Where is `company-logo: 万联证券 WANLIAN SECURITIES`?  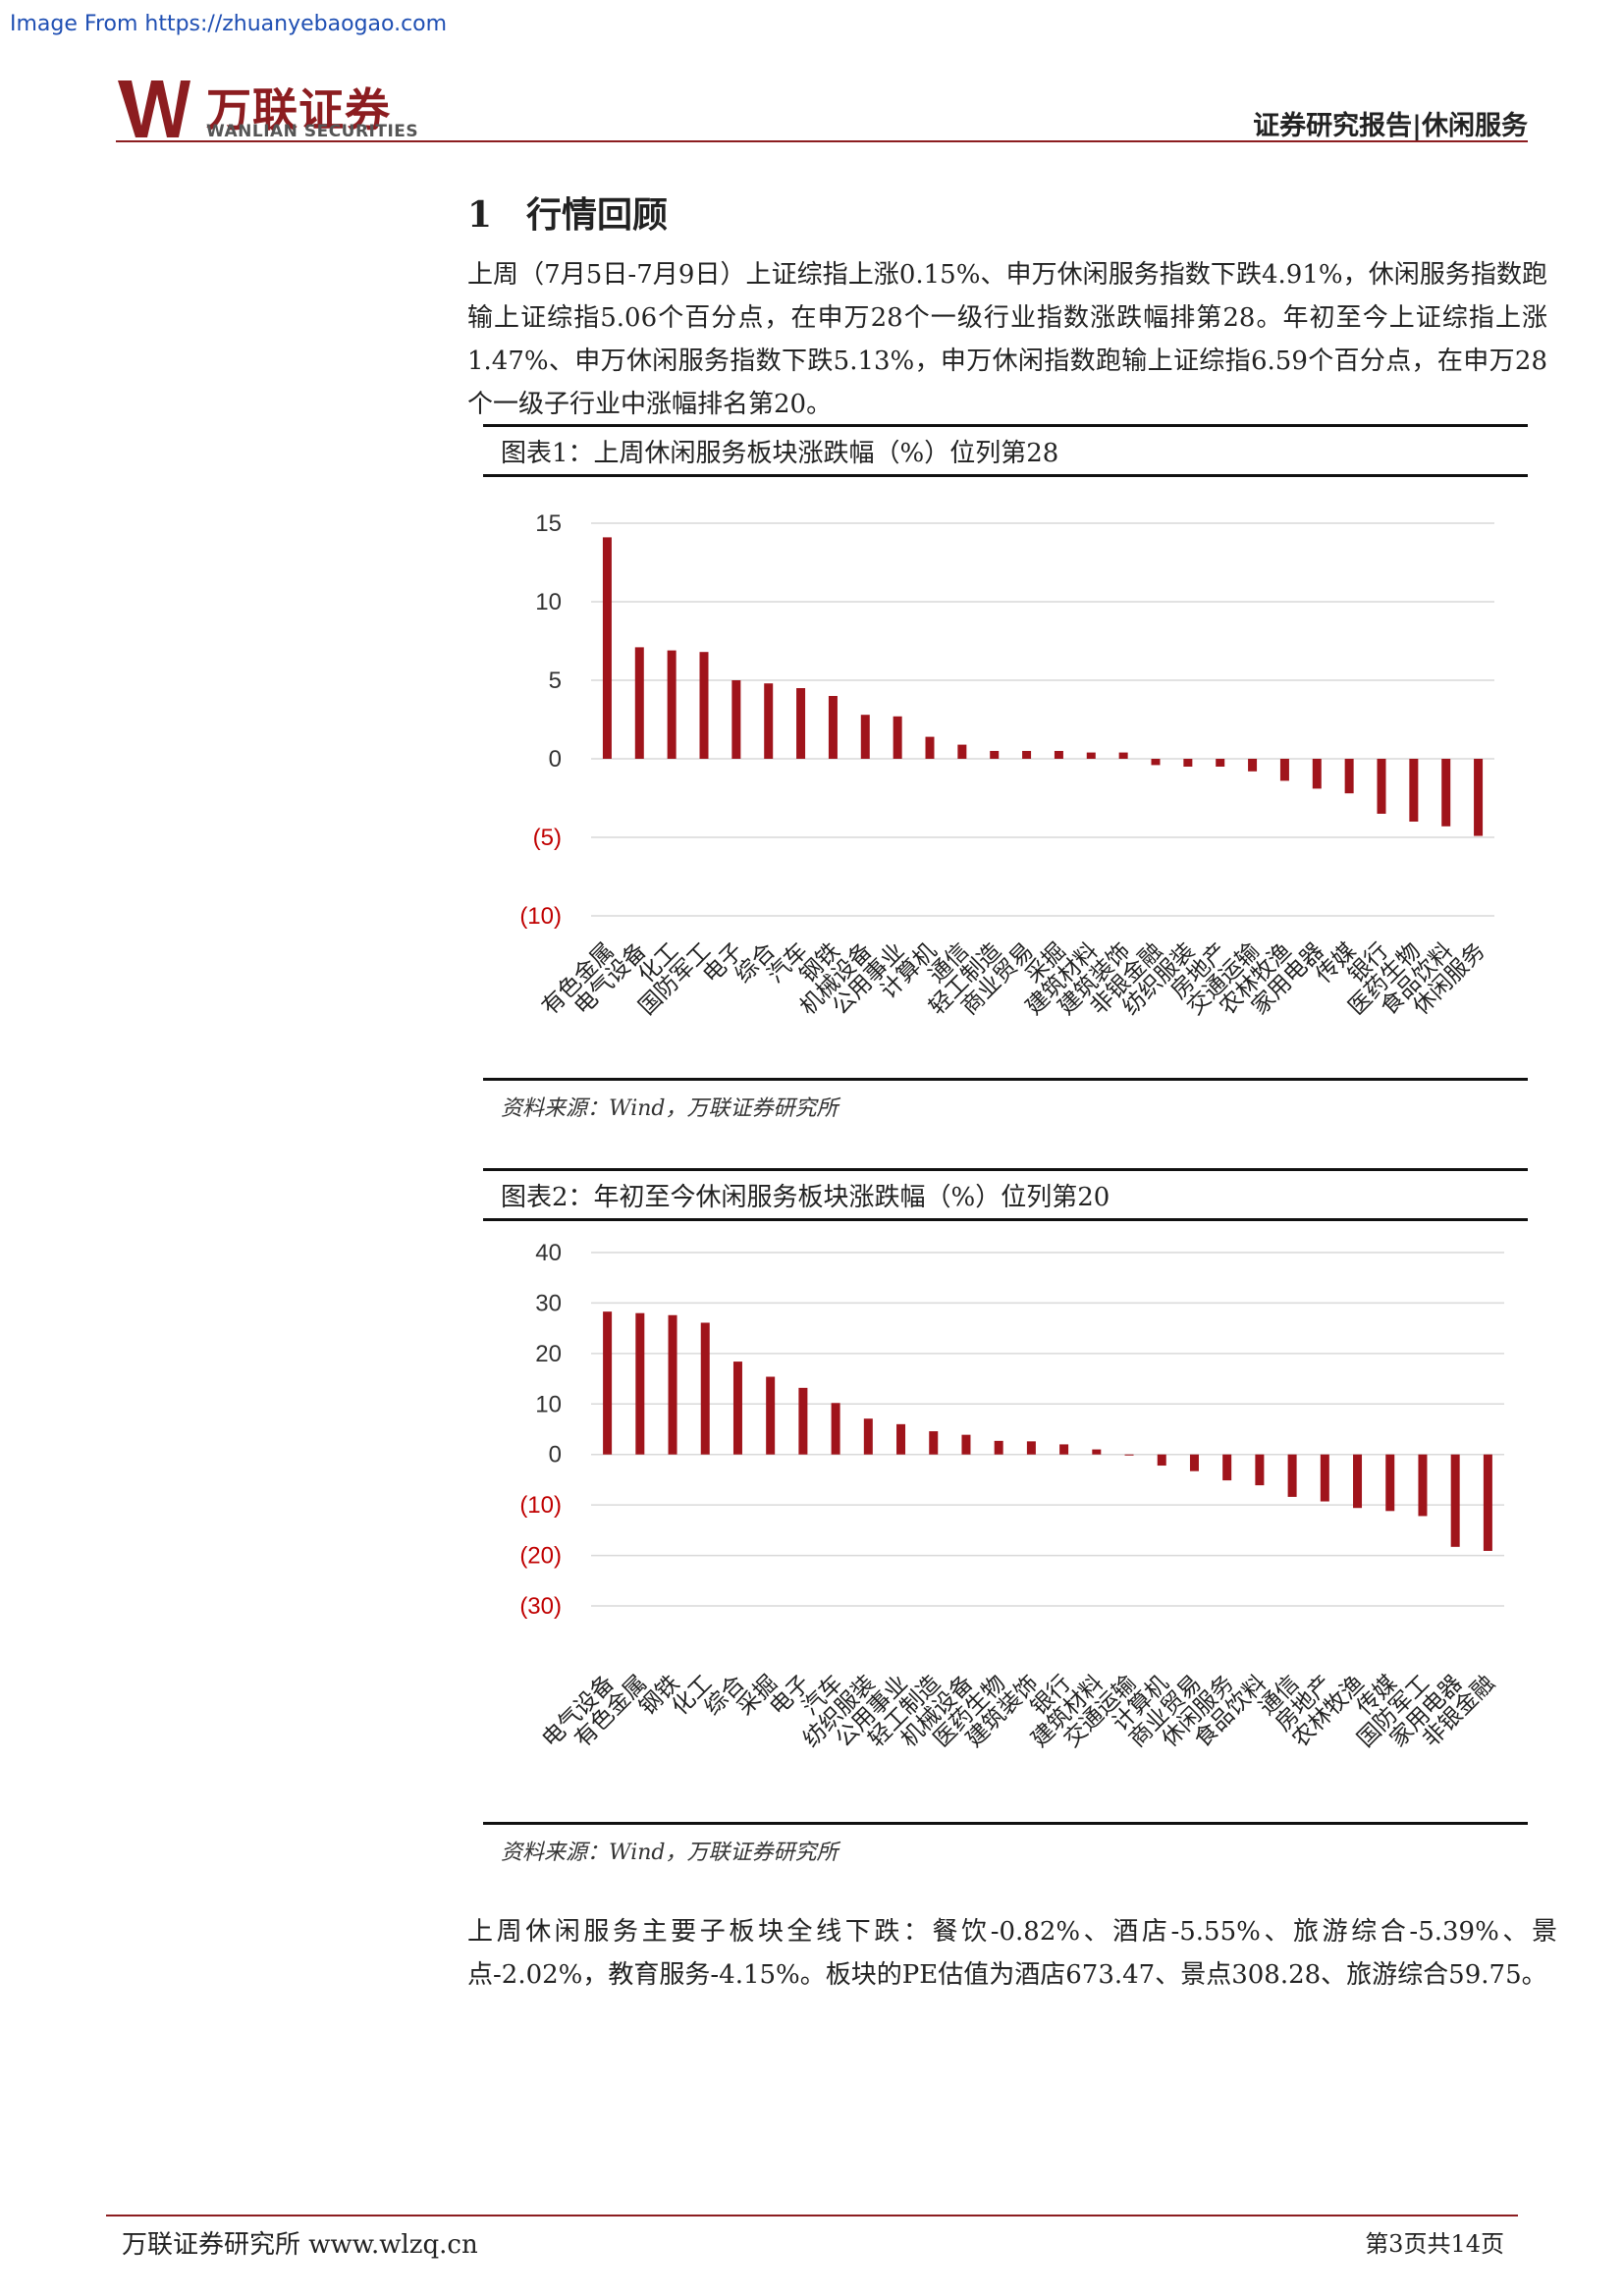 company-logo: 万联证券 WANLIAN SECURITIES is located at coordinates (278, 109).